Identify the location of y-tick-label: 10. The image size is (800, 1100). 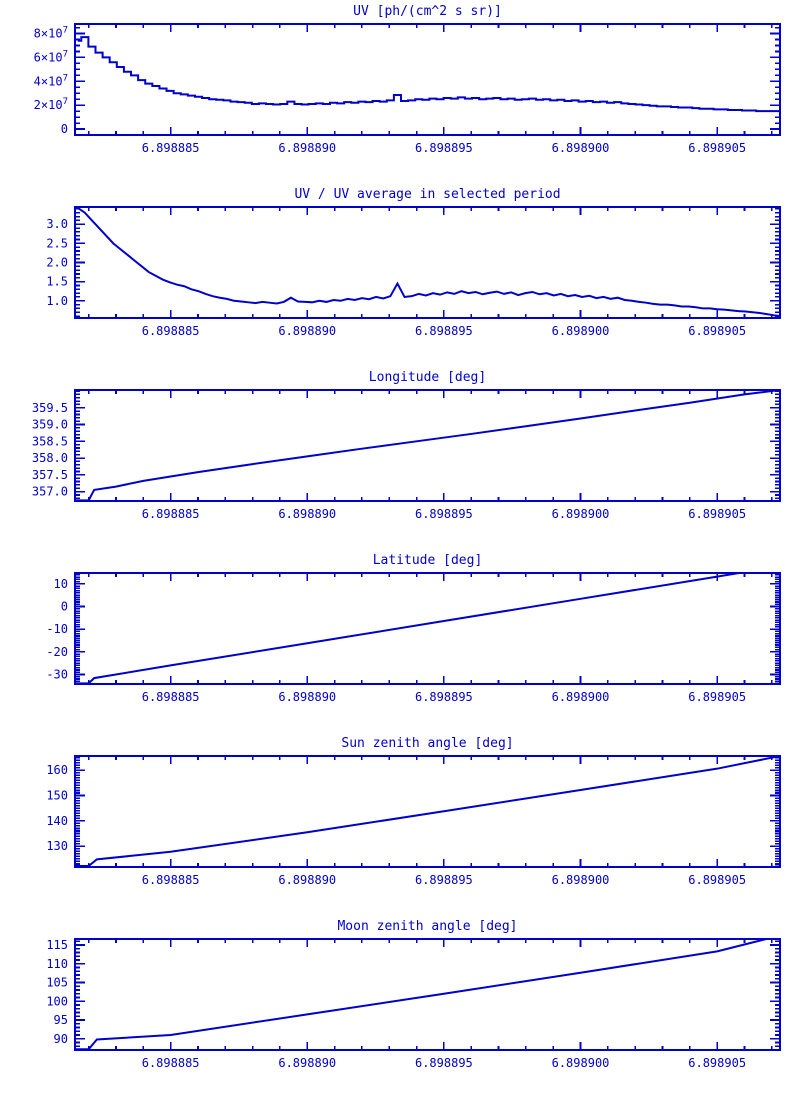
(61, 584).